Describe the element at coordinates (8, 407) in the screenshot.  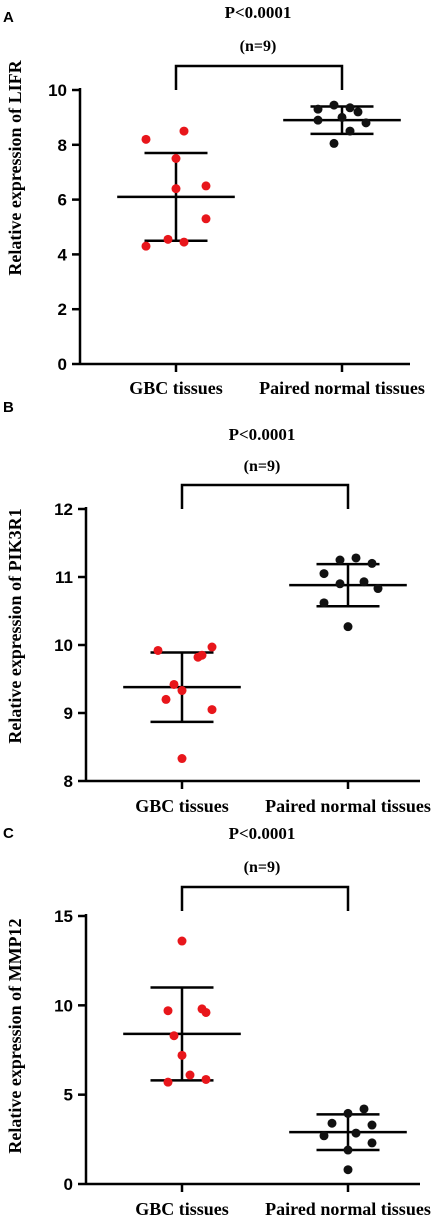
I see `panel-label: B` at that location.